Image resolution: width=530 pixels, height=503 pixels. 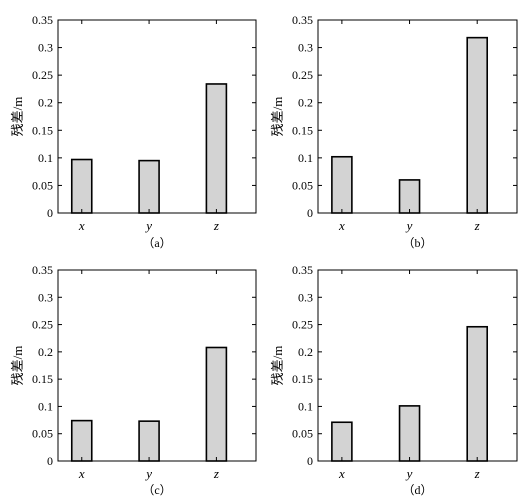 I want to click on panel-caption: （a）, so click(x=156, y=243).